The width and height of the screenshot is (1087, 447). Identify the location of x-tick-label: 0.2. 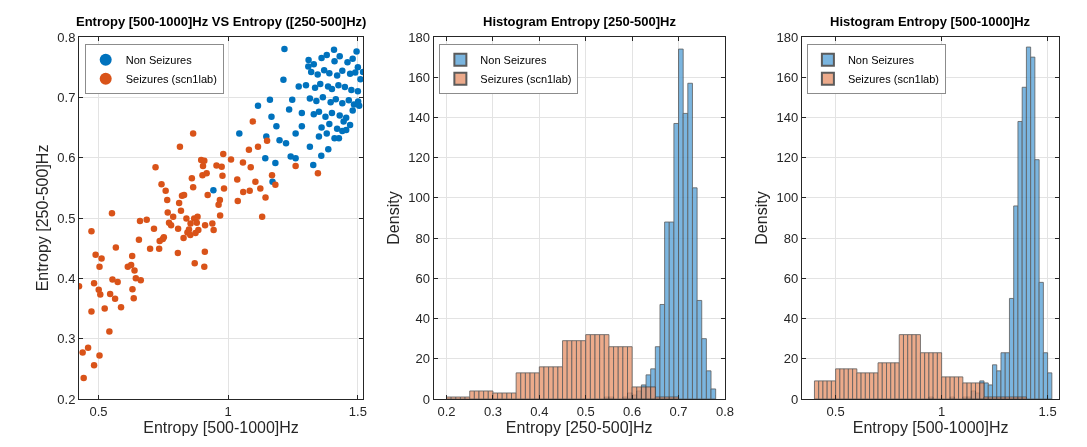
(446, 411).